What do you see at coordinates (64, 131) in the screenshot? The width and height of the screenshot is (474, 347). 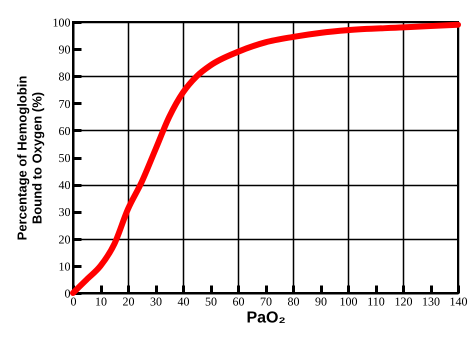 I see `y-tick-label: 60` at bounding box center [64, 131].